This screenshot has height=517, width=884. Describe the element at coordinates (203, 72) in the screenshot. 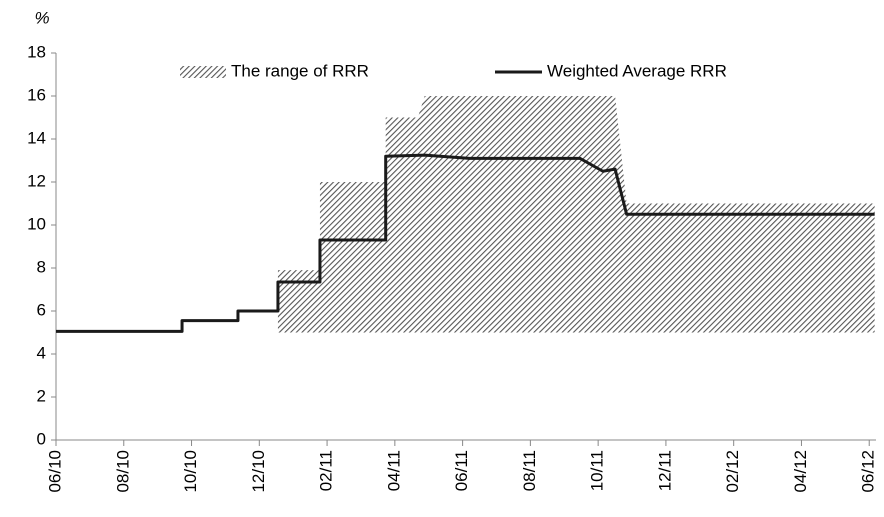

I see `legend-swatch` at that location.